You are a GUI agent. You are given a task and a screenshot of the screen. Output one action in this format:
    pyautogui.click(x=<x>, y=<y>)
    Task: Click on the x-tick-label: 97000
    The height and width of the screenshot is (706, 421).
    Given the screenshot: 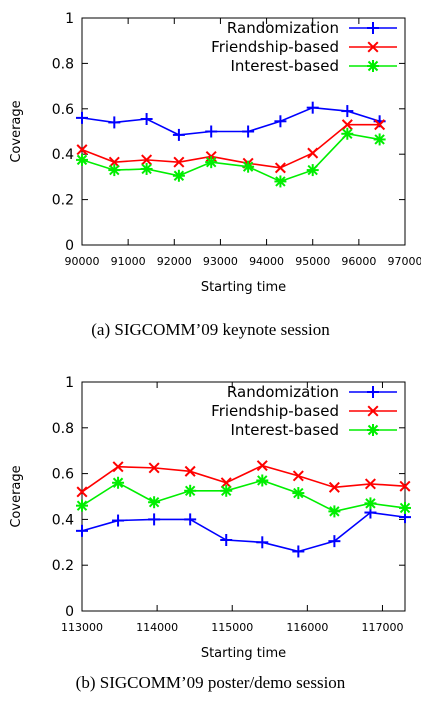 What is the action you would take?
    pyautogui.click(x=404, y=261)
    